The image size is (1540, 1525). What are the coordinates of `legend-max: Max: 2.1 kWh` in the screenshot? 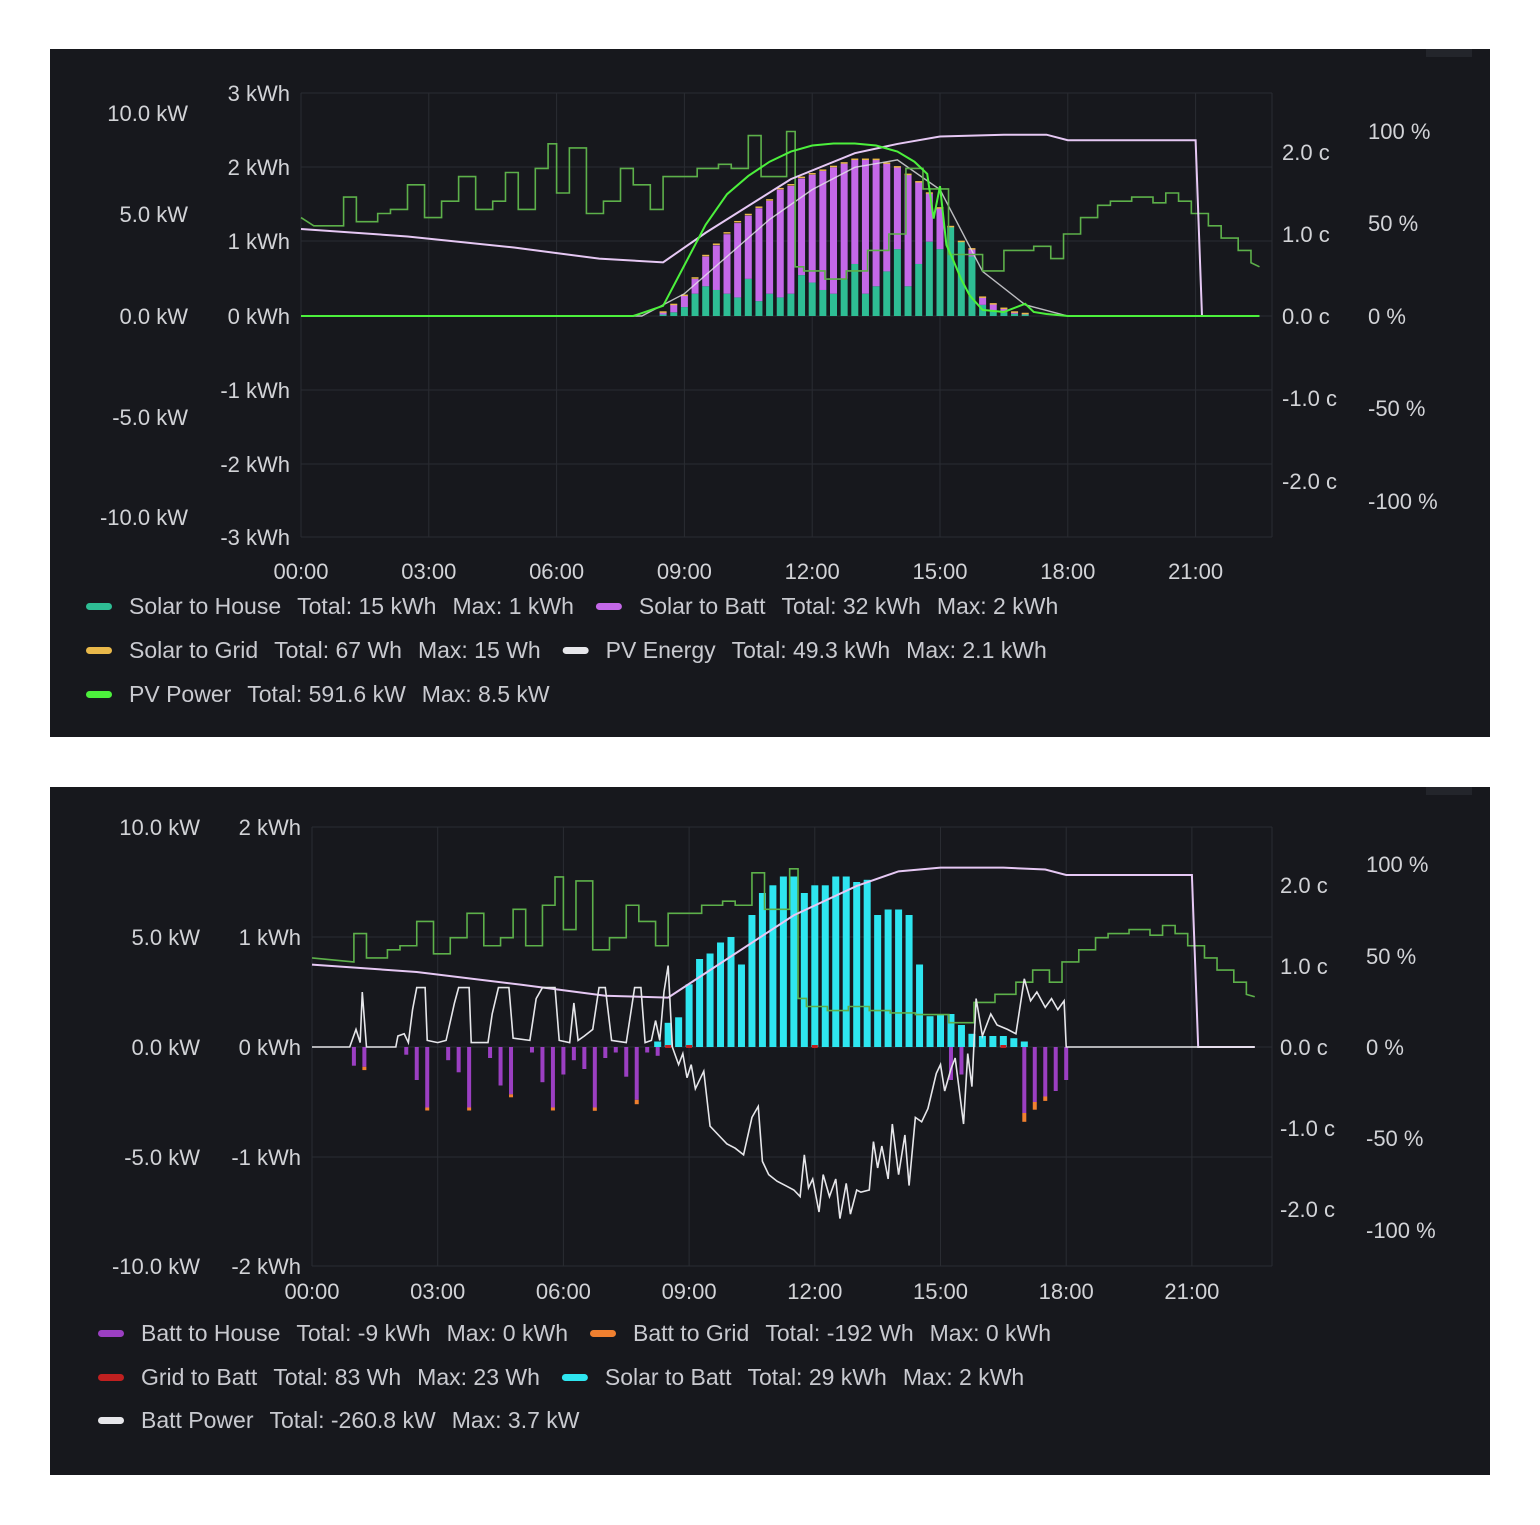 It's located at (976, 650).